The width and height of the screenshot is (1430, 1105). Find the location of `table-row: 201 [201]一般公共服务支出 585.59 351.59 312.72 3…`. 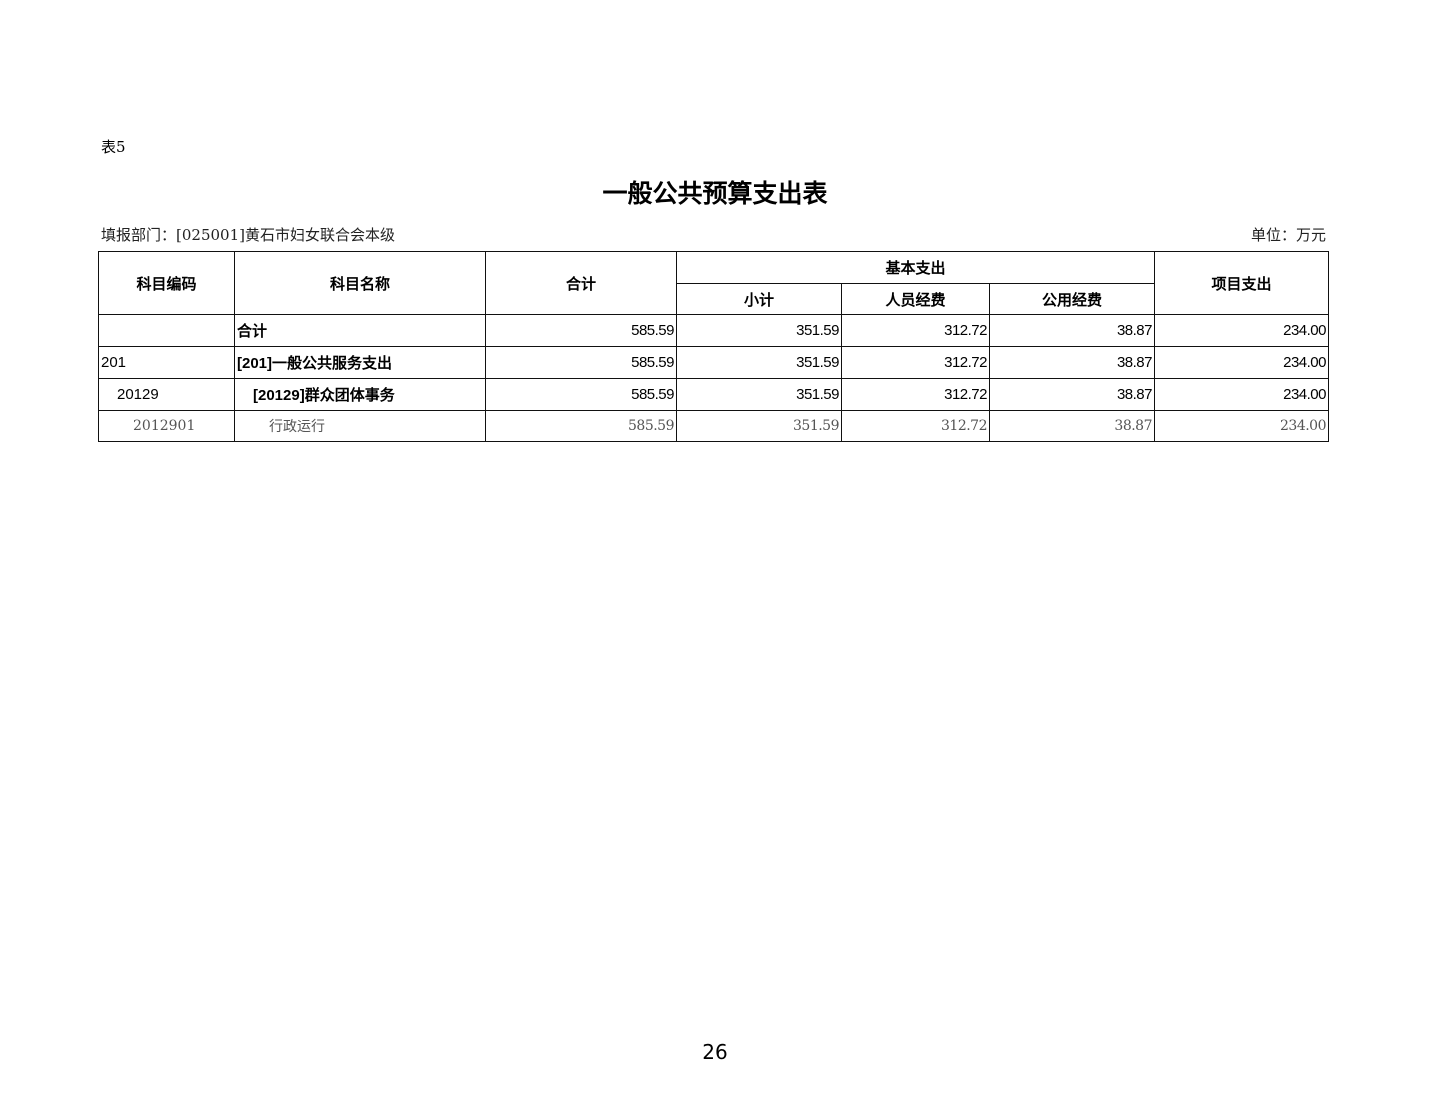

table-row: 201 [201]一般公共服务支出 585.59 351.59 312.72 3… is located at coordinates (713, 362).